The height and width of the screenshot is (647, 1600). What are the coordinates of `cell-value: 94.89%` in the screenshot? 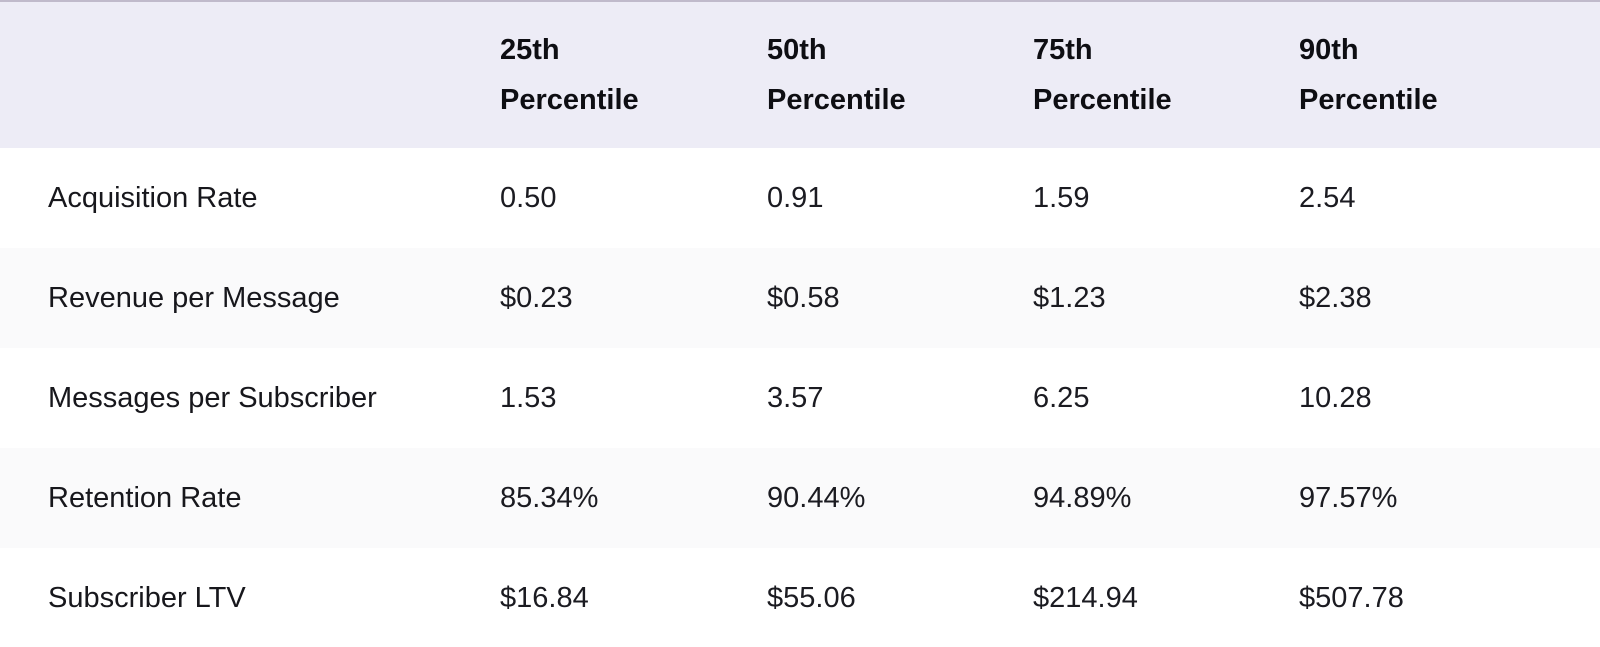 It's located at (1082, 497).